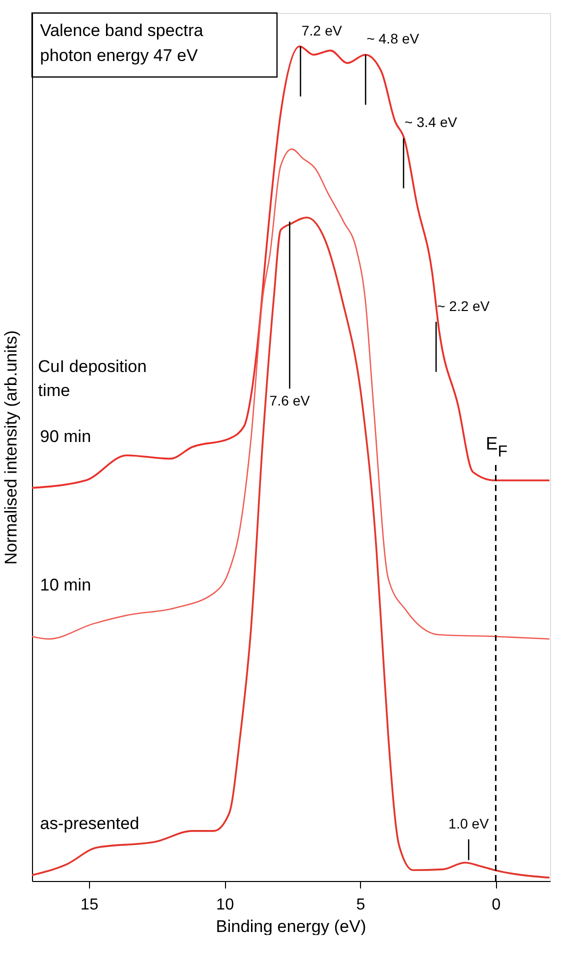 This screenshot has width=582, height=976. What do you see at coordinates (225, 905) in the screenshot?
I see `x-tick-label: 10` at bounding box center [225, 905].